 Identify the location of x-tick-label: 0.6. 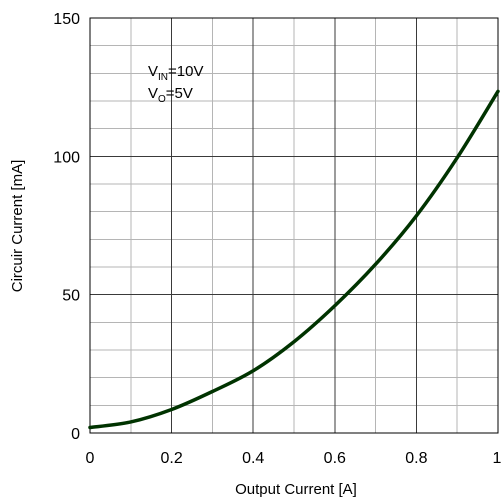
(335, 458).